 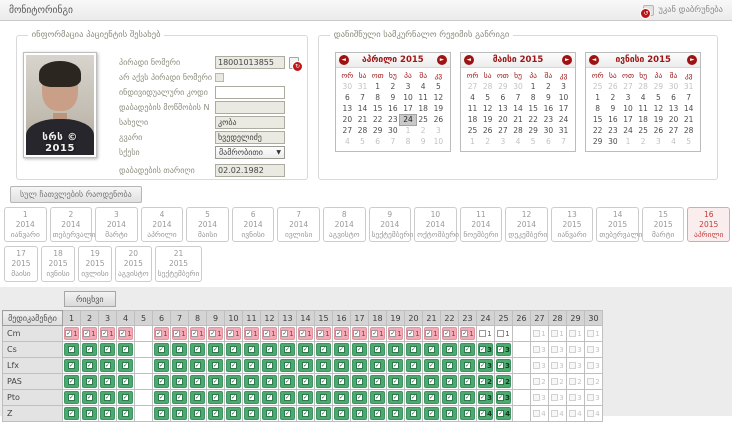 I want to click on calendar-day: 9, so click(x=548, y=98).